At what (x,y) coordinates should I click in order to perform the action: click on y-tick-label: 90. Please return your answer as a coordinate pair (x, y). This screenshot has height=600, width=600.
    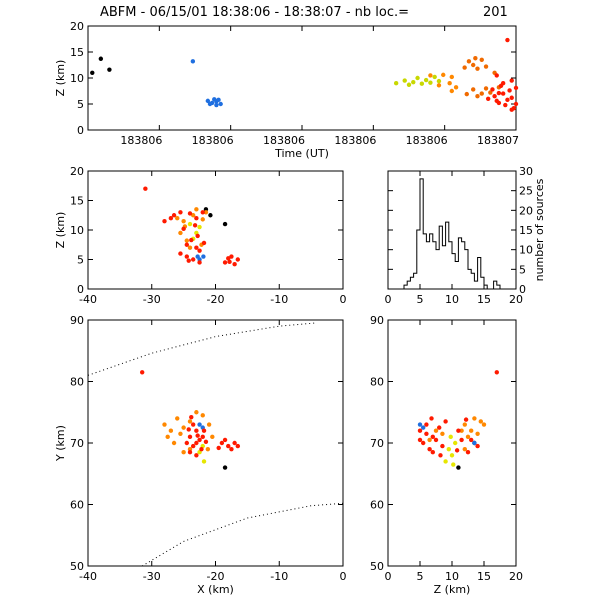
    Looking at the image, I should click on (77, 320).